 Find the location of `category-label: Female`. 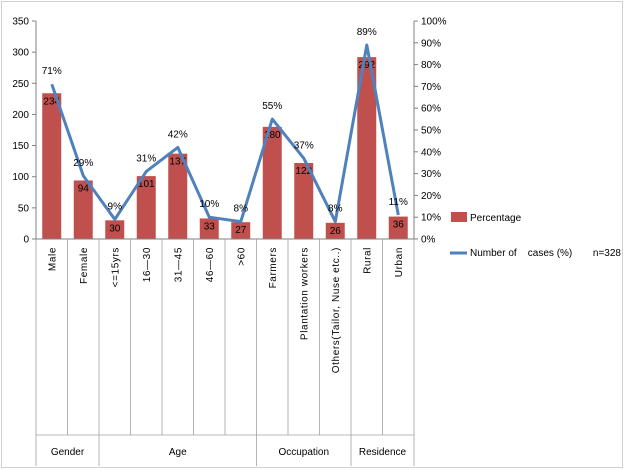

category-label: Female is located at coordinates (84, 265).